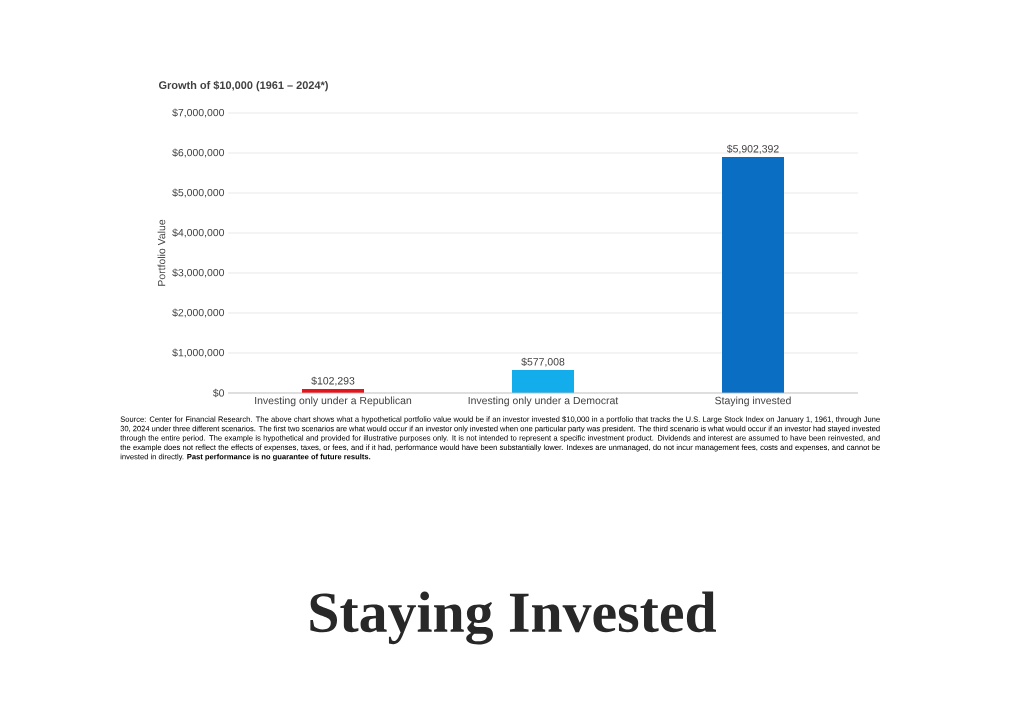 The width and height of the screenshot is (1024, 728). What do you see at coordinates (198, 193) in the screenshot?
I see `y-tick-label: $5,000,000` at bounding box center [198, 193].